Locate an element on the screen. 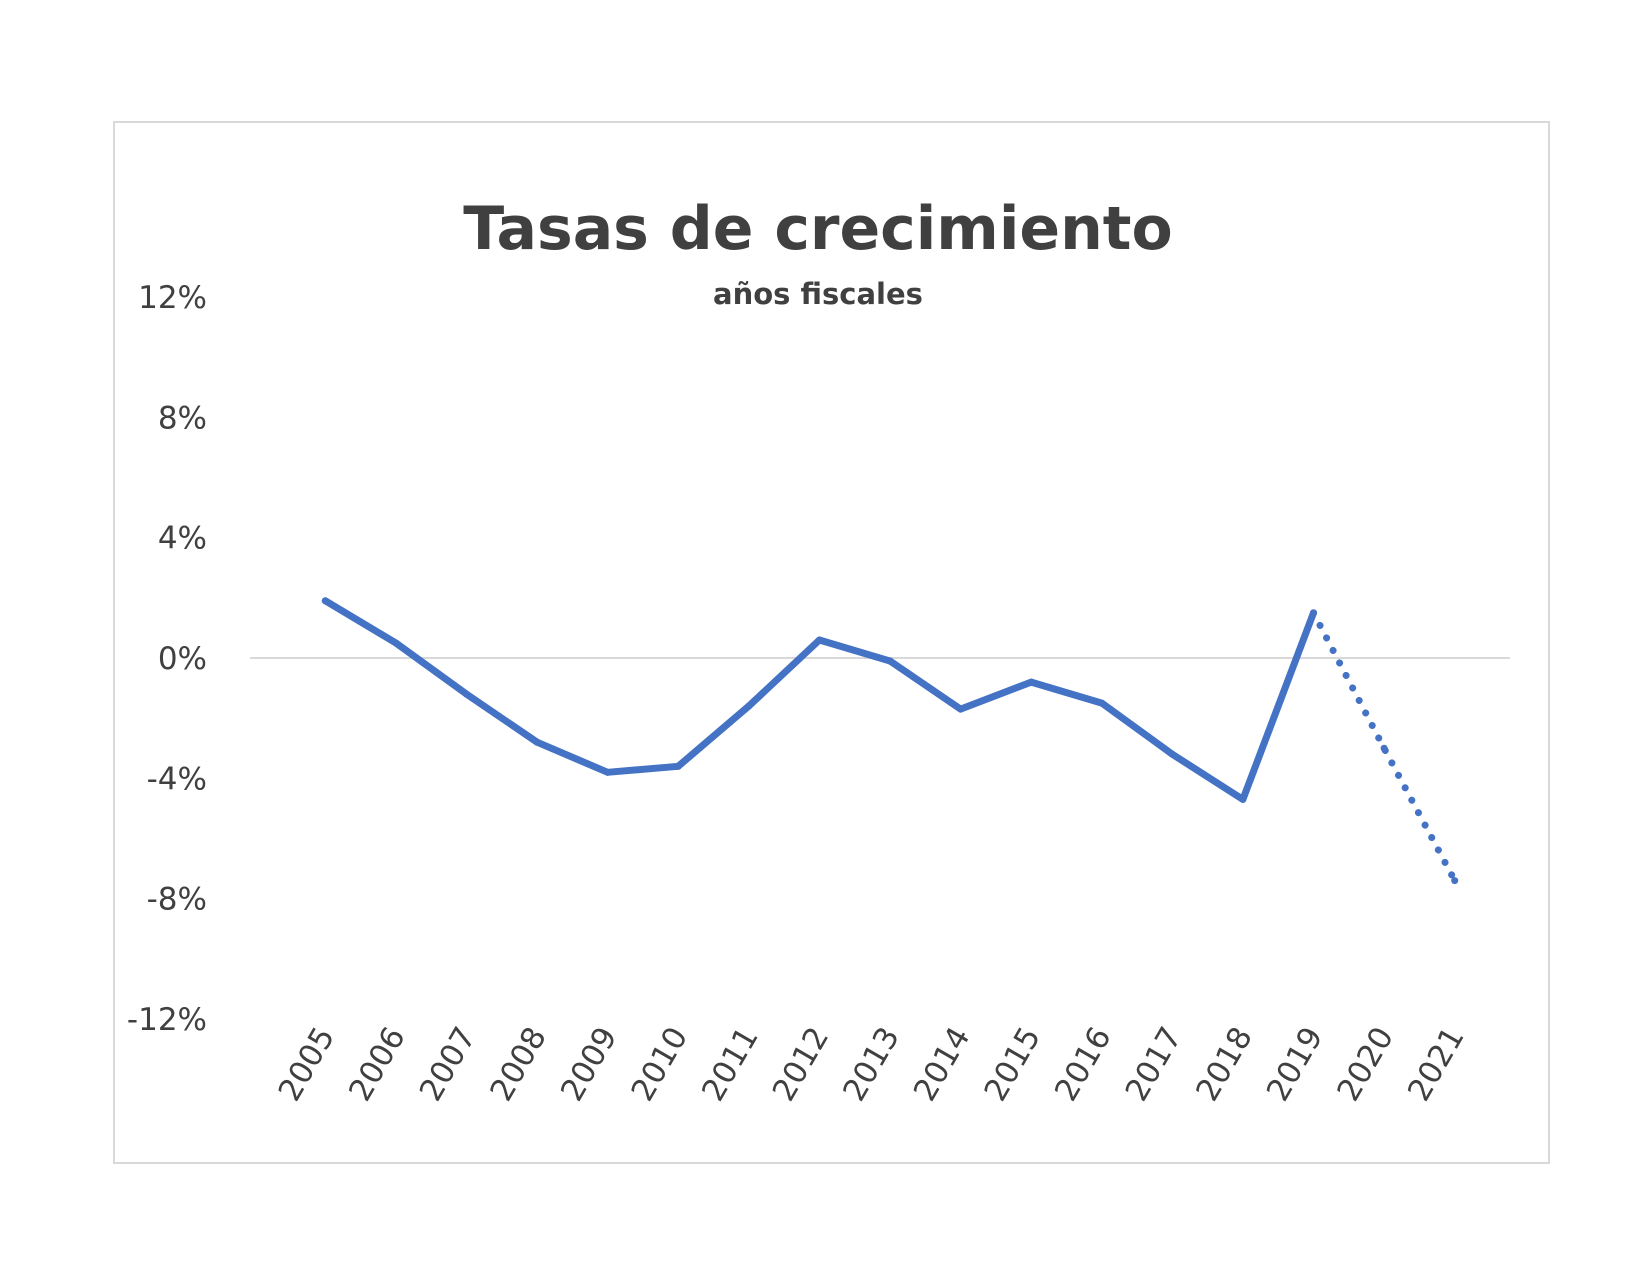 The width and height of the screenshot is (1650, 1275). x-tick-label: 2010 is located at coordinates (660, 1064).